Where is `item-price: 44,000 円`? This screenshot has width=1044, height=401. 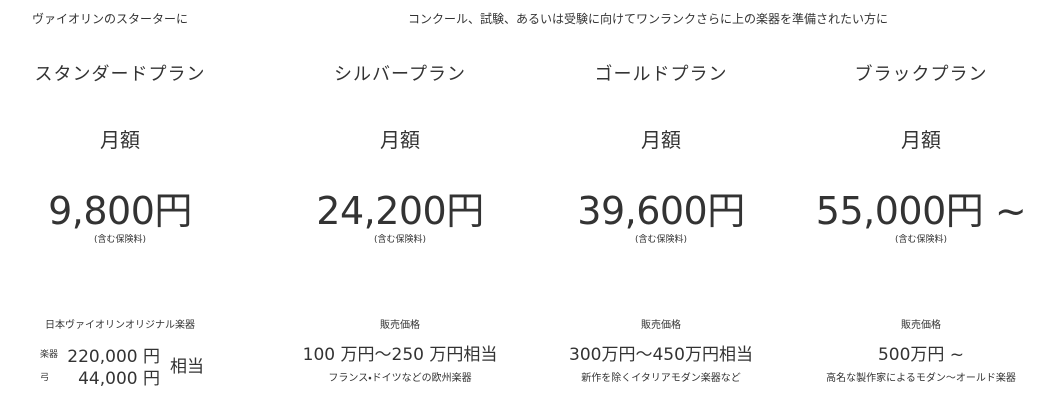
item-price: 44,000 円 is located at coordinates (119, 379).